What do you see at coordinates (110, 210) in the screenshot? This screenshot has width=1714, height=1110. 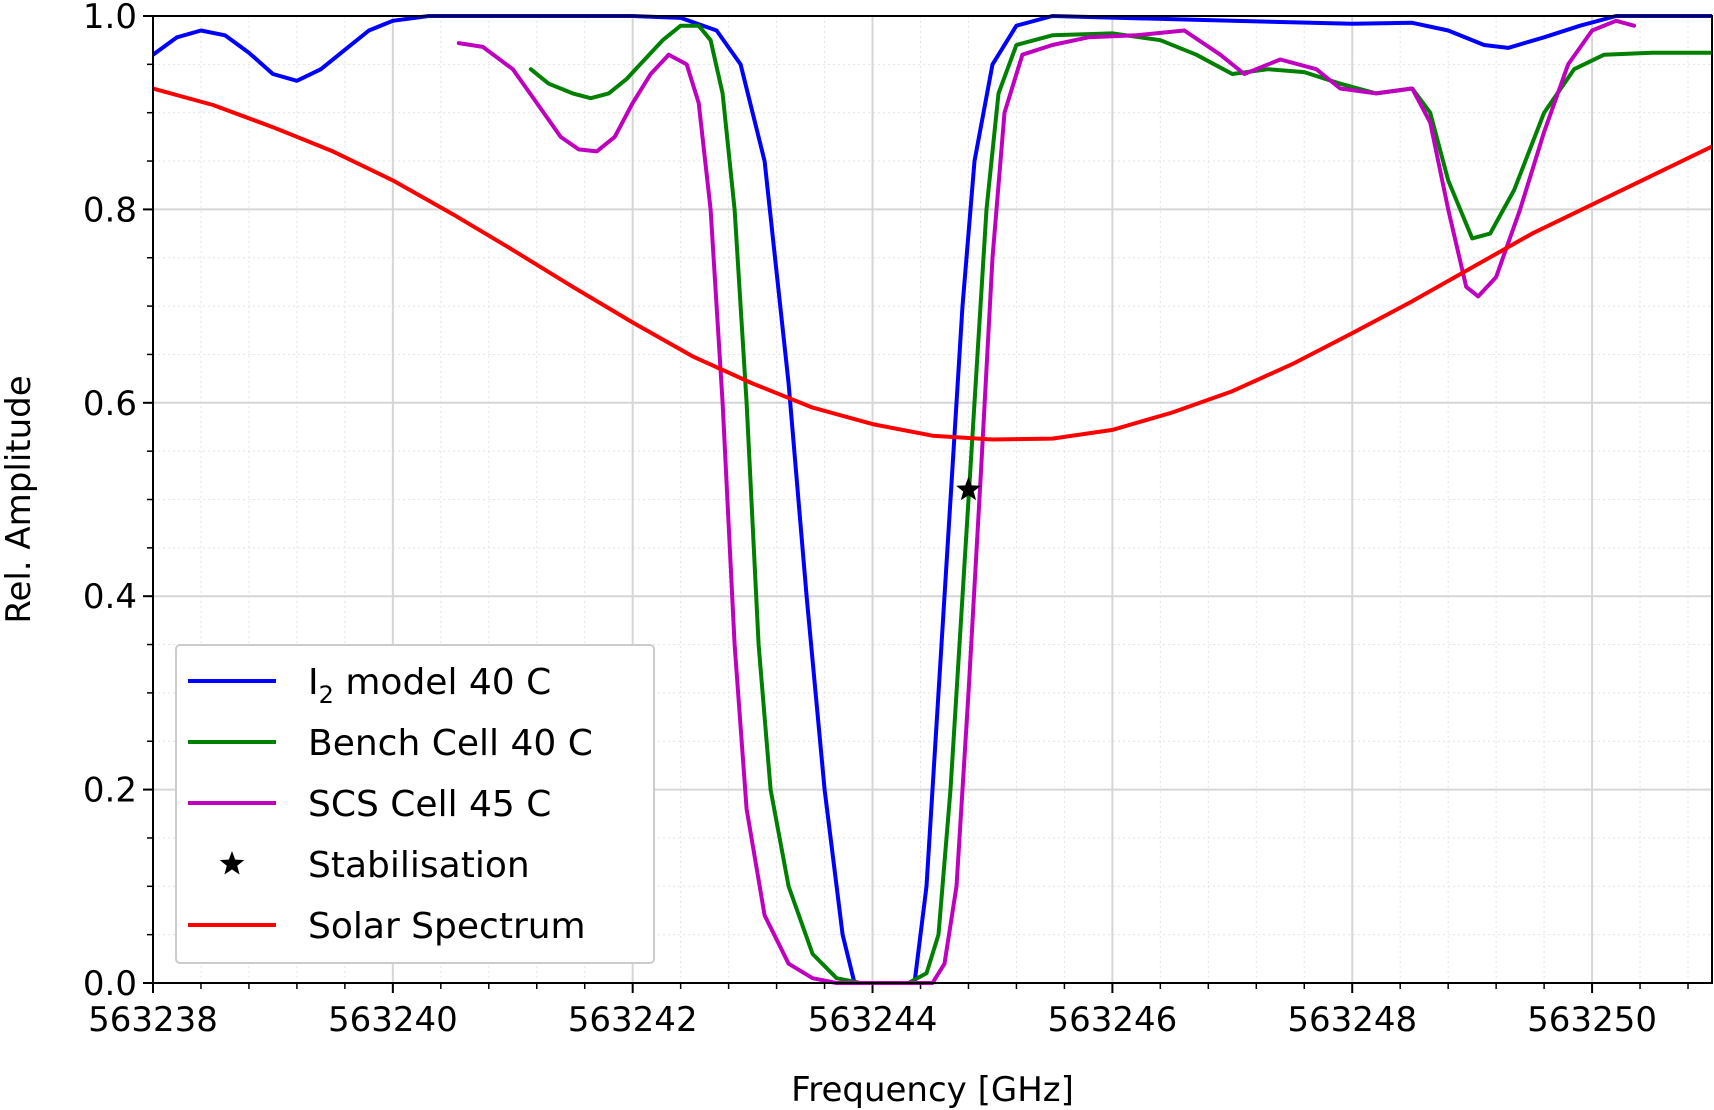 I see `y-tick-label: 0.8` at bounding box center [110, 210].